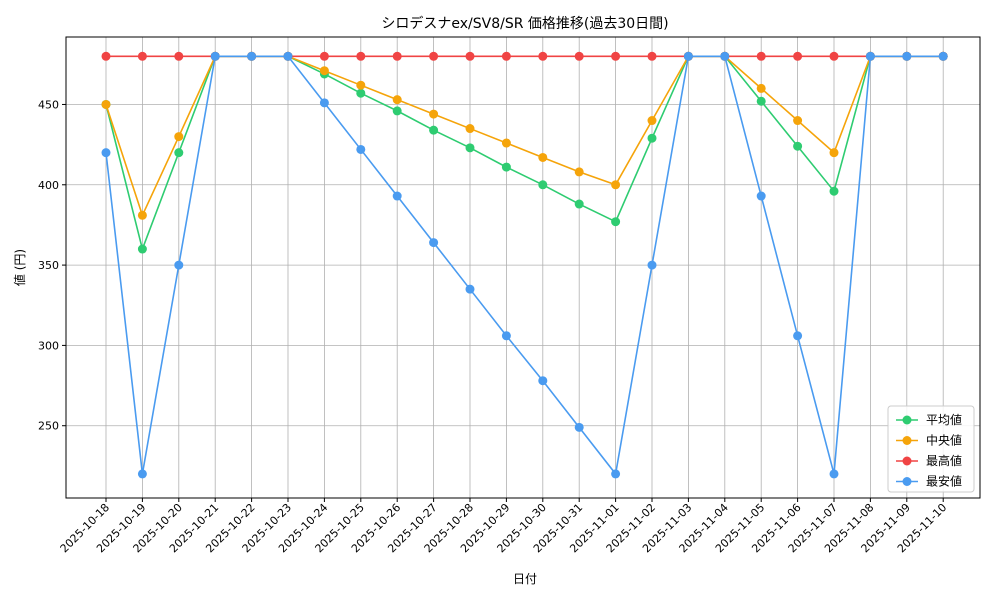 Image resolution: width=1000 pixels, height=600 pixels. I want to click on legend-entry: 最高値, so click(929, 460).